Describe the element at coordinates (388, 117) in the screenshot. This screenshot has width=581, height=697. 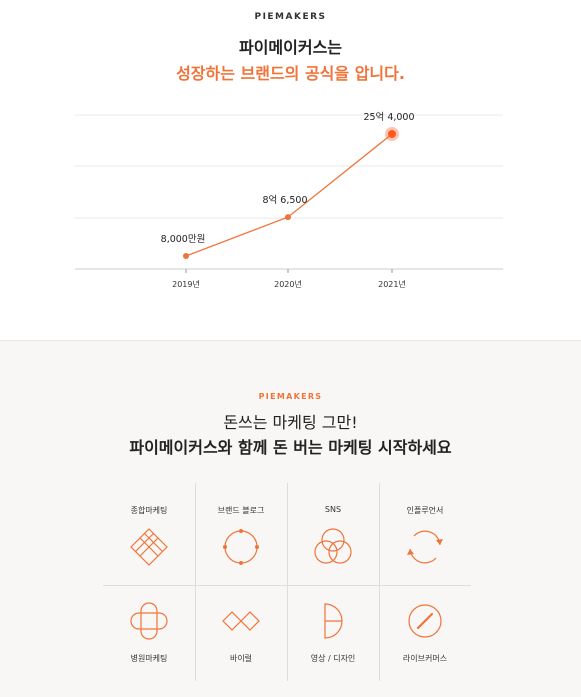
I see `data-label-3: 25억 4,000` at that location.